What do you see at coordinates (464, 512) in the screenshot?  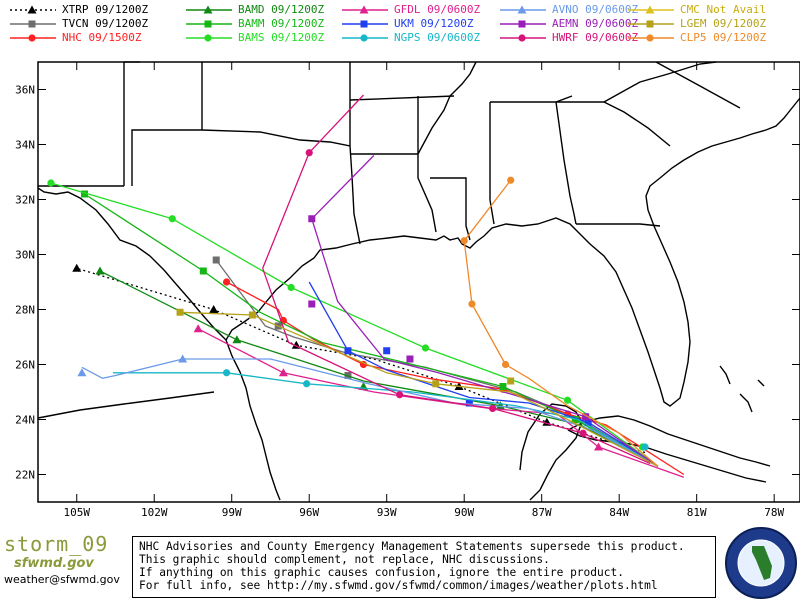 I see `lon-label: 90W` at bounding box center [464, 512].